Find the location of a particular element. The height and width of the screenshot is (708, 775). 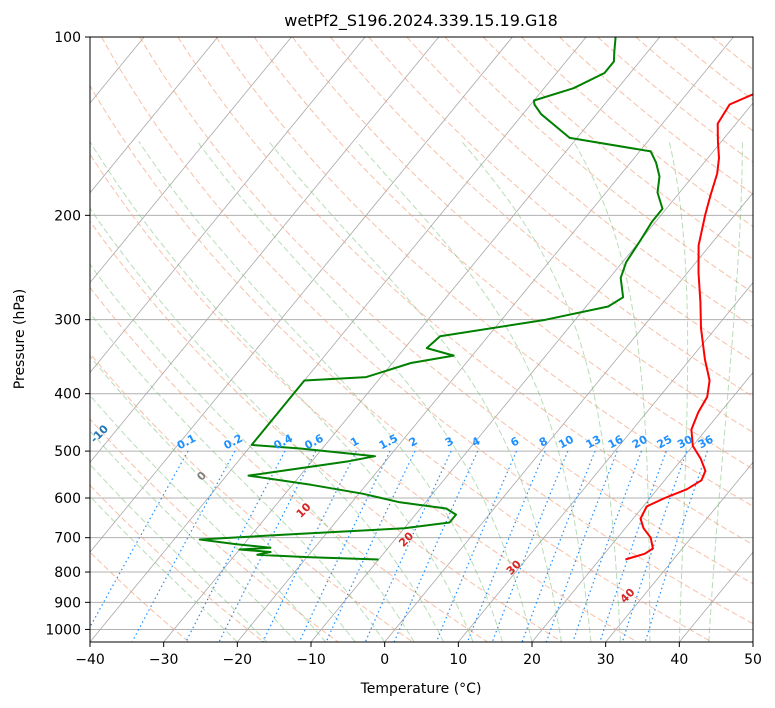

mixing-ratio-label: 30 is located at coordinates (685, 442).